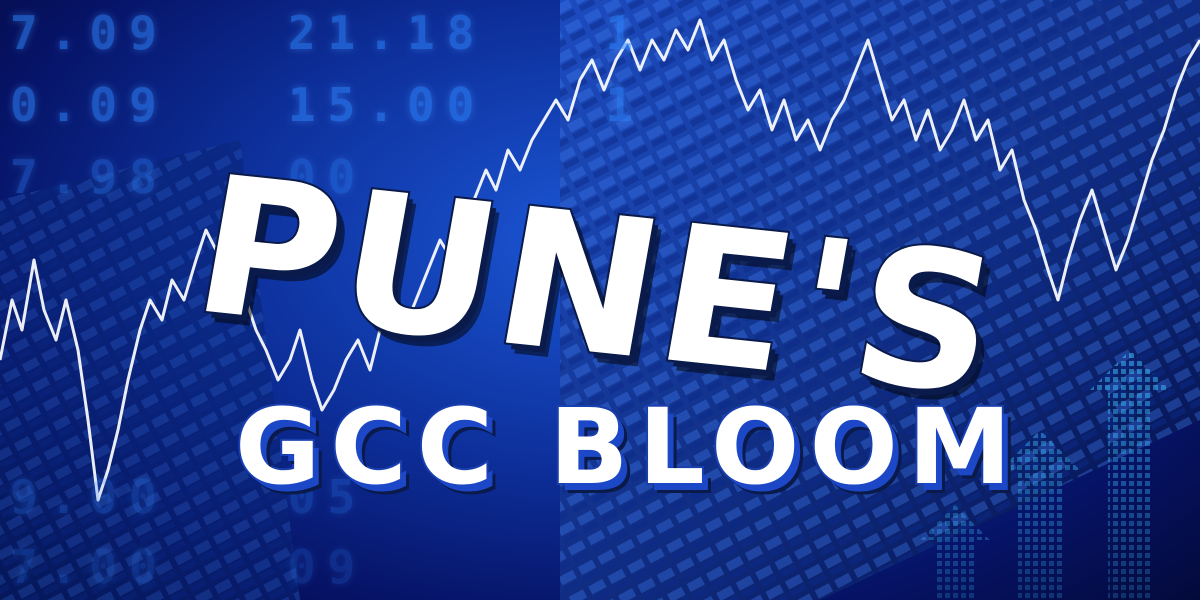 The width and height of the screenshot is (1200, 600). What do you see at coordinates (189, 567) in the screenshot?
I see `ticker-row: 7.00 09` at bounding box center [189, 567].